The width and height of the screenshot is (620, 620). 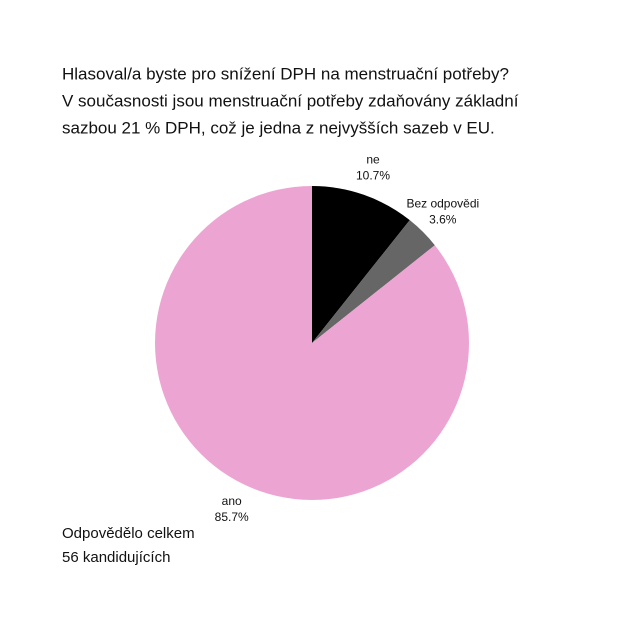 I want to click on value-label: 10.7%, so click(x=373, y=176).